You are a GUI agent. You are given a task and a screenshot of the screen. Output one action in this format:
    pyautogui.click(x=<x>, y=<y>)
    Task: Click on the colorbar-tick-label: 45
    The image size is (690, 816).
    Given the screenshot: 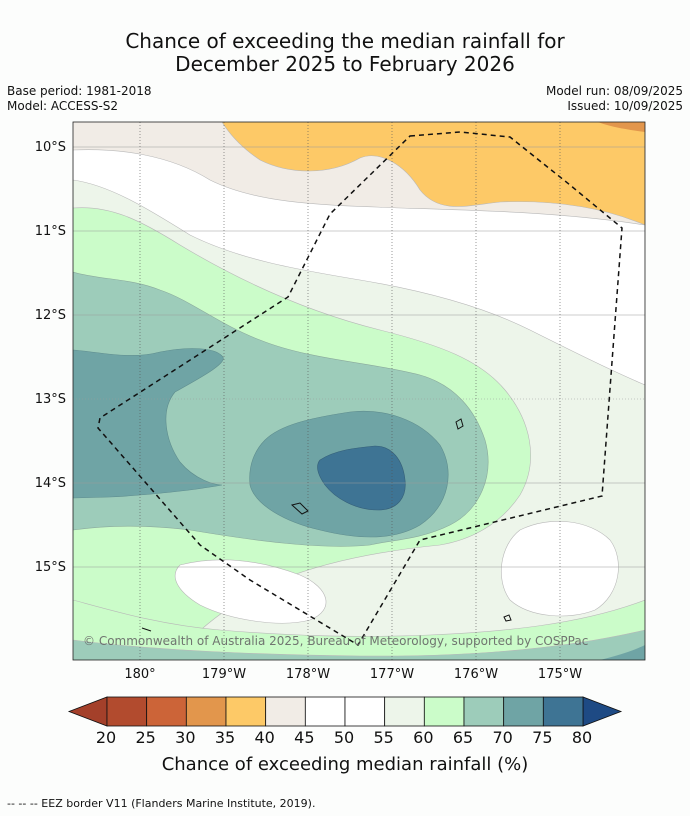 What is the action you would take?
    pyautogui.click(x=304, y=737)
    